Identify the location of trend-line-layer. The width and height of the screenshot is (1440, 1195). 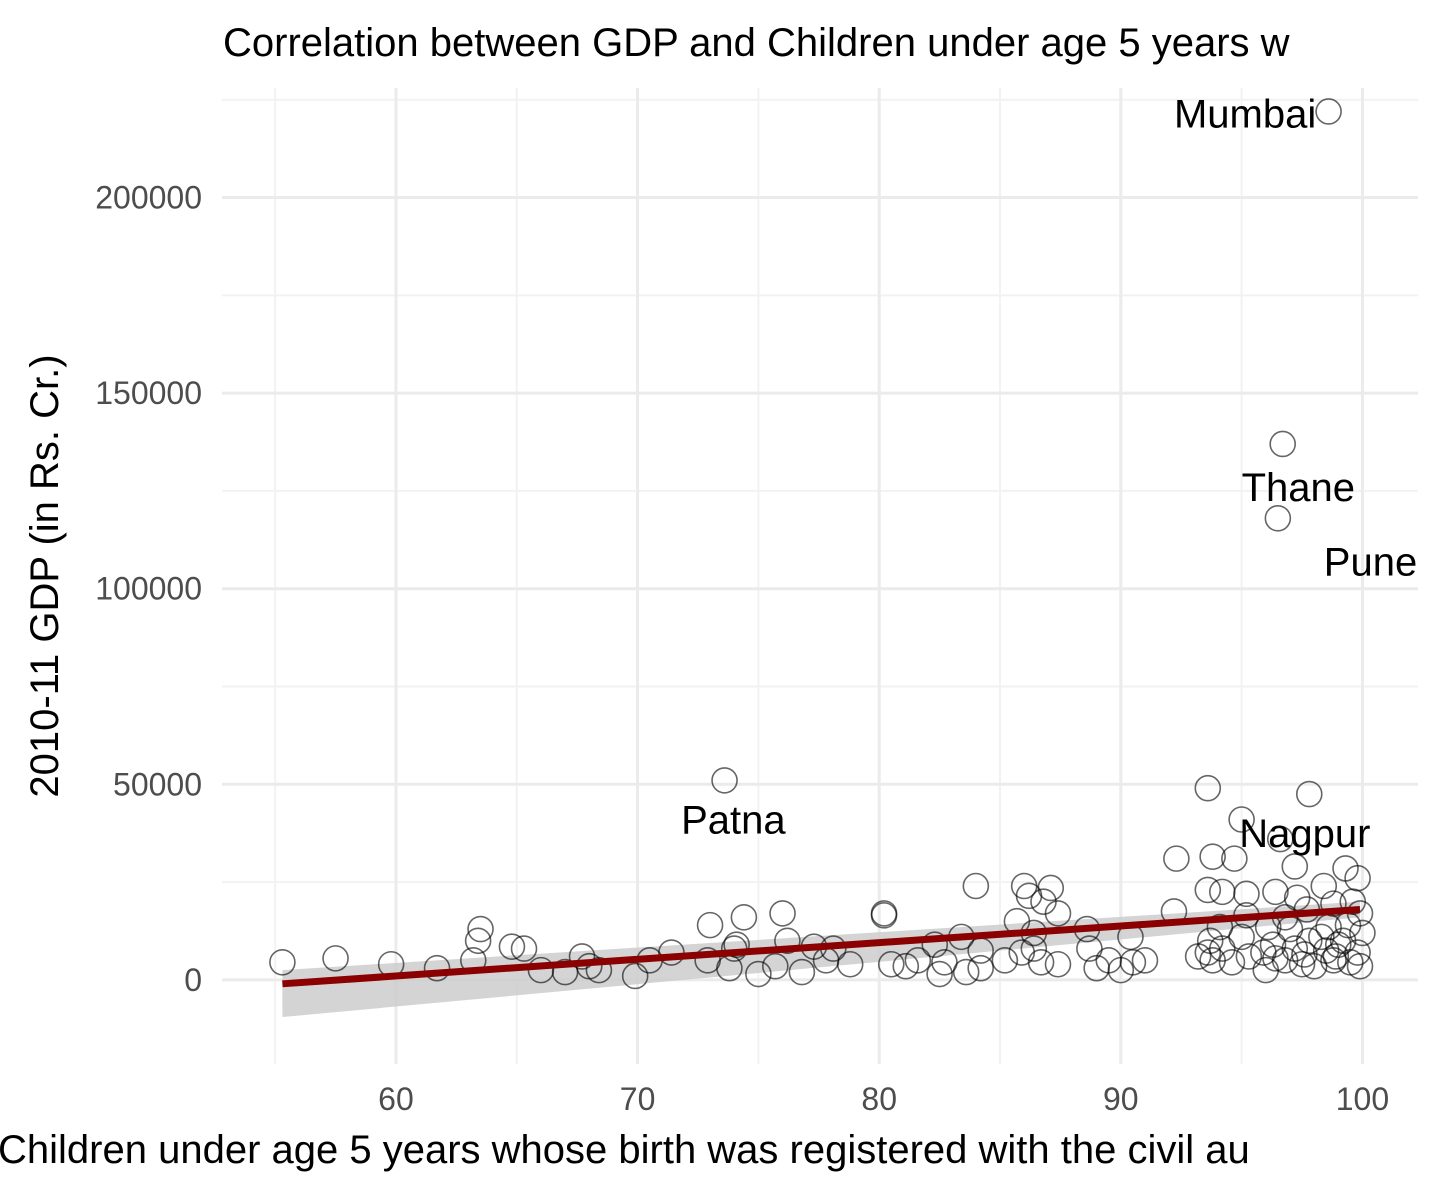
(821, 946).